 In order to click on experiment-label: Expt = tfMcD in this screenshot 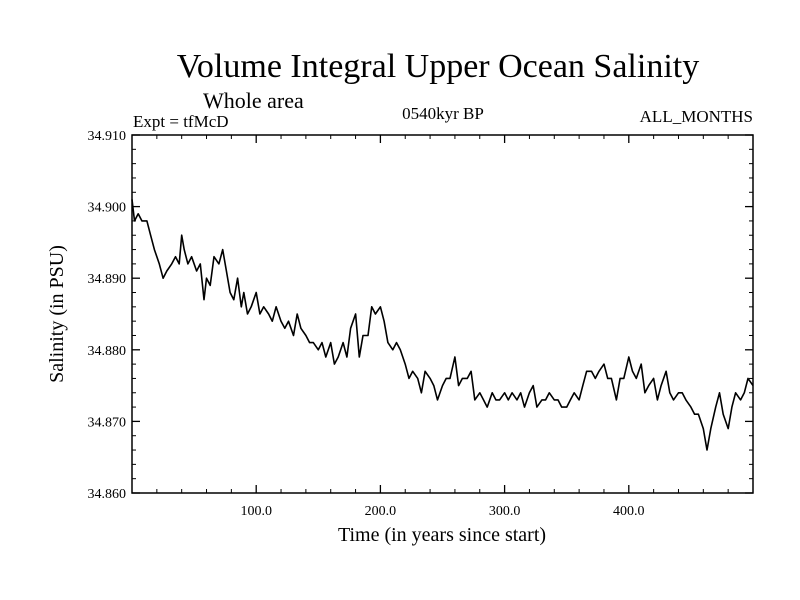, I will do `click(181, 121)`.